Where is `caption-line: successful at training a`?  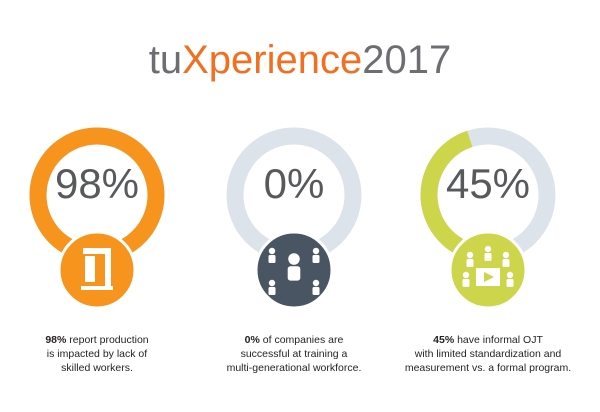
caption-line: successful at training a is located at coordinates (294, 354).